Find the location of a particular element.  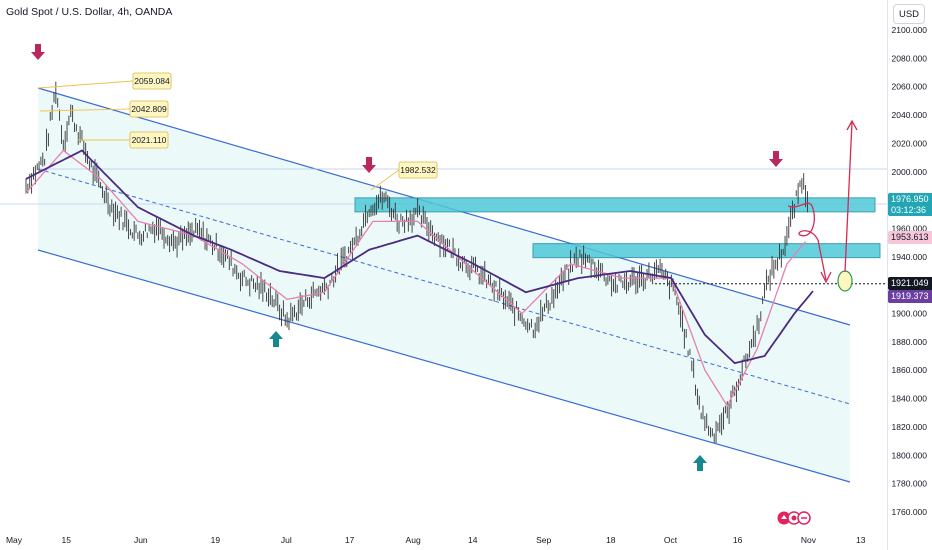

chart-title: Gold Spot / U.S. Dollar, 4h, OANDA is located at coordinates (89, 12).